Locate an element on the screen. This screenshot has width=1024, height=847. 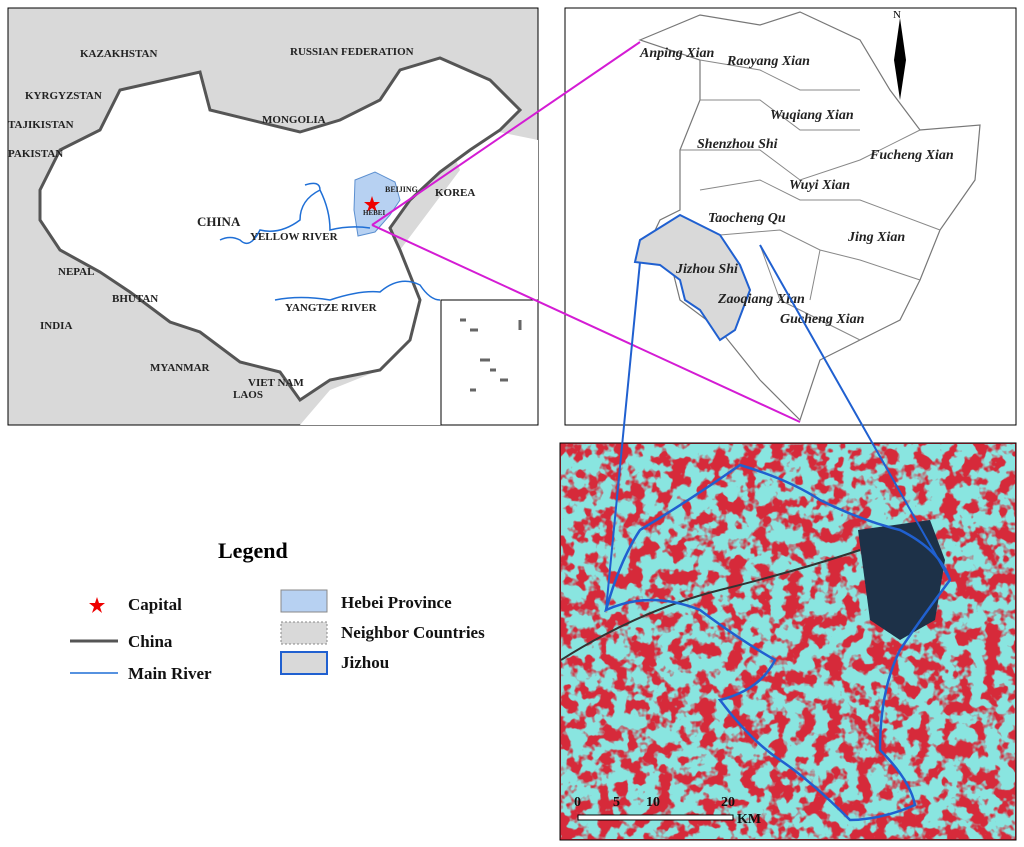
county-label: Shenzhou Shi is located at coordinates (737, 144).